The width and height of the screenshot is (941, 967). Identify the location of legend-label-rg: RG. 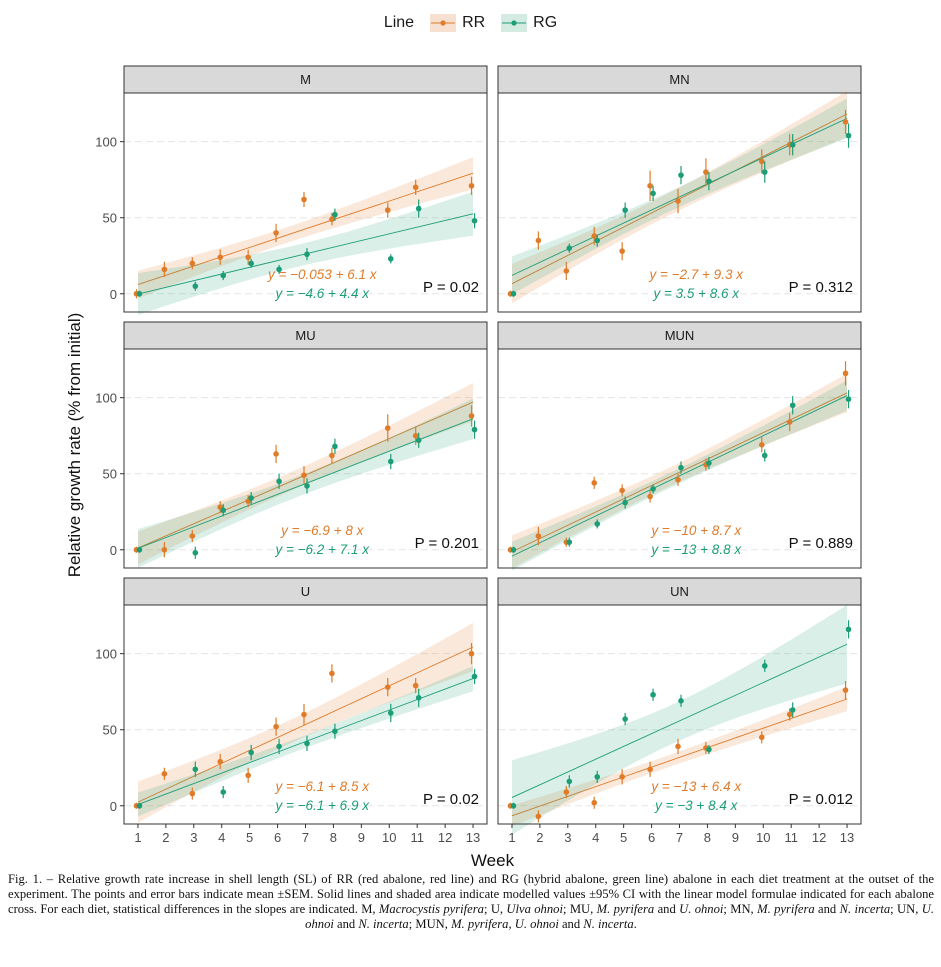
(545, 22).